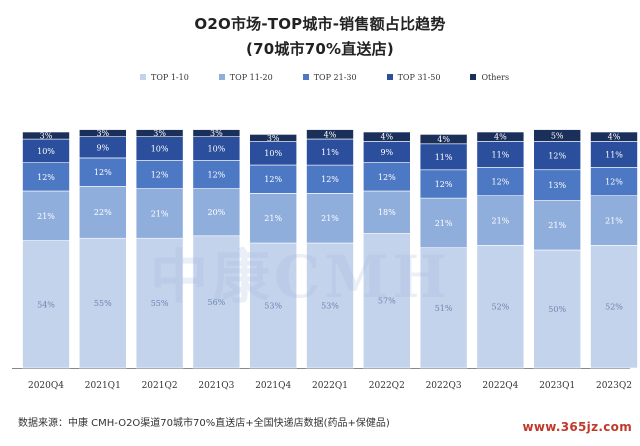  I want to click on legend-label: TOP 1-10, so click(170, 77).